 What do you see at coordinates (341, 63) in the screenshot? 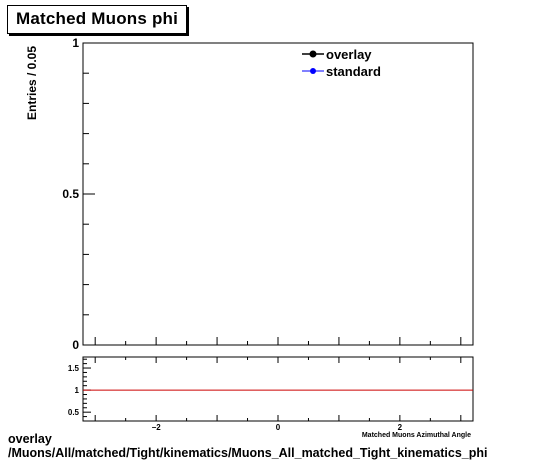
I see `legend: overlay standard` at bounding box center [341, 63].